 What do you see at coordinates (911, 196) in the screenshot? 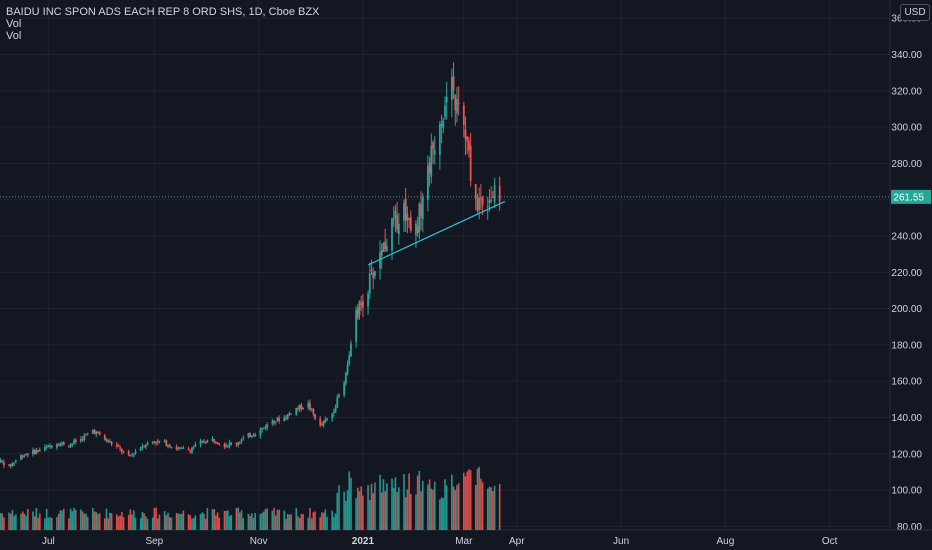
I see `last-price-badge` at bounding box center [911, 196].